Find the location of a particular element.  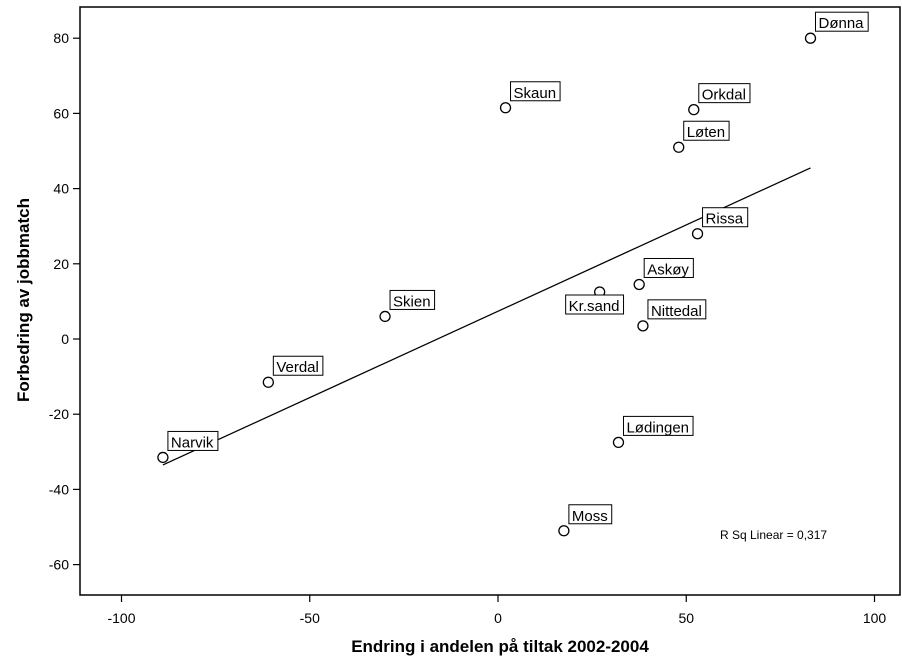

y-tick-label: 40 is located at coordinates (61, 189).